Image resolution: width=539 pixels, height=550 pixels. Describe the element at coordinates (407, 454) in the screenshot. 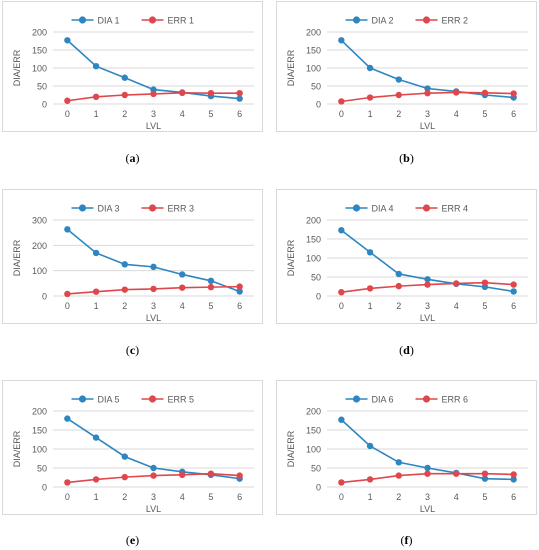

I see `line-chart: 0 50 100 150 200 0 1 2 3 4 5 6 LVL DIA/ERR DIA 6 ERR 6` at that location.